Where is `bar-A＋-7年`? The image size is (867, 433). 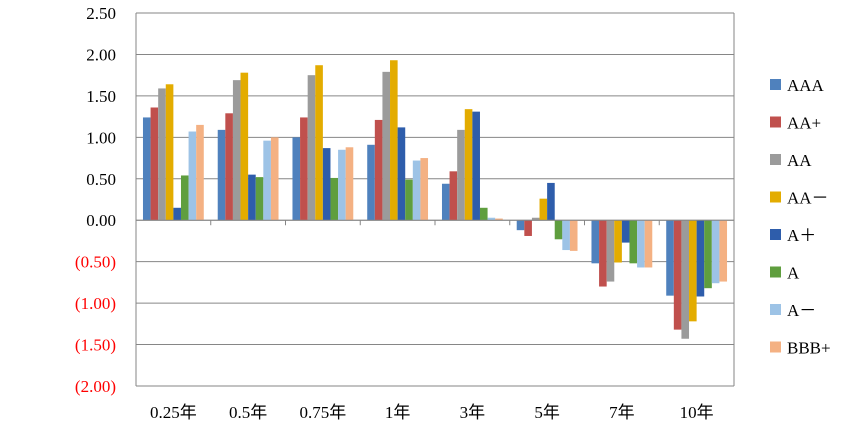
bar-A＋-7年 is located at coordinates (625, 231).